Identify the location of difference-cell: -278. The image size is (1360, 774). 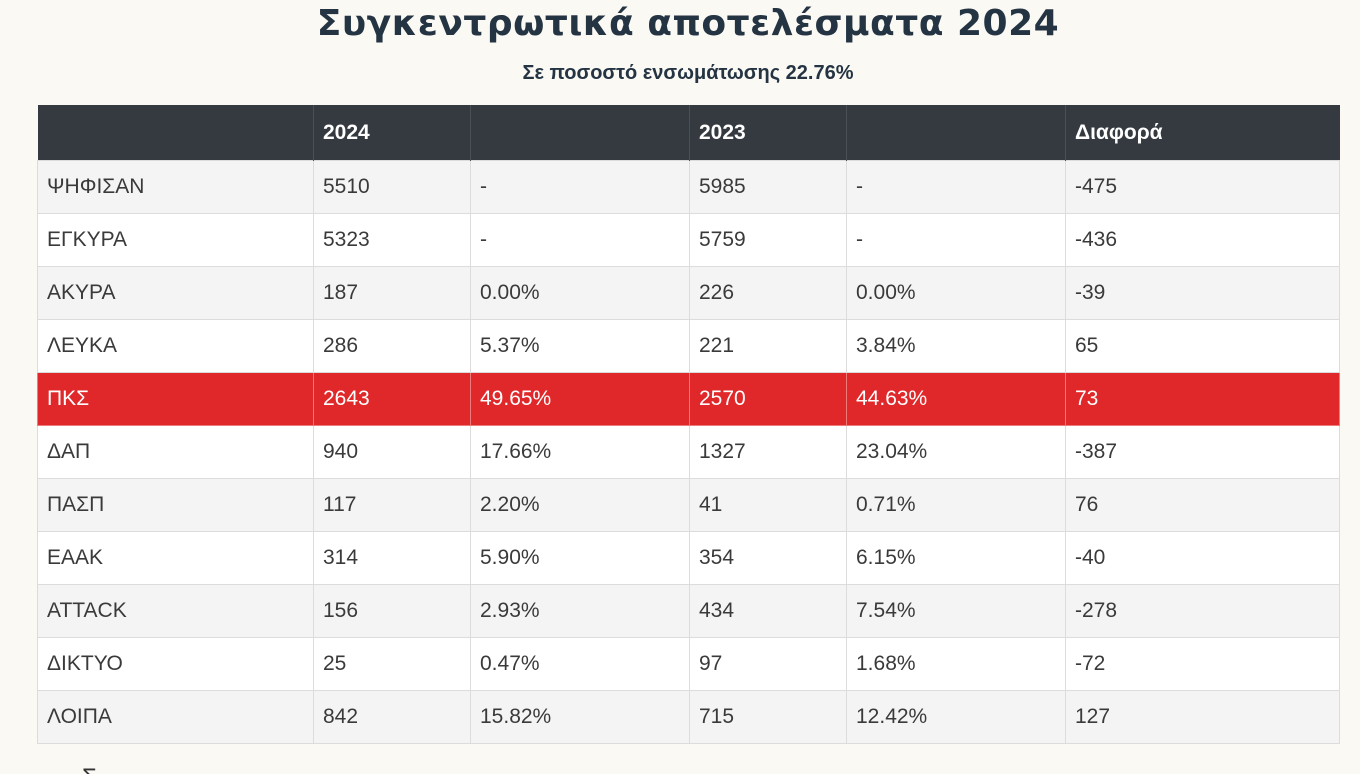
(1202, 611).